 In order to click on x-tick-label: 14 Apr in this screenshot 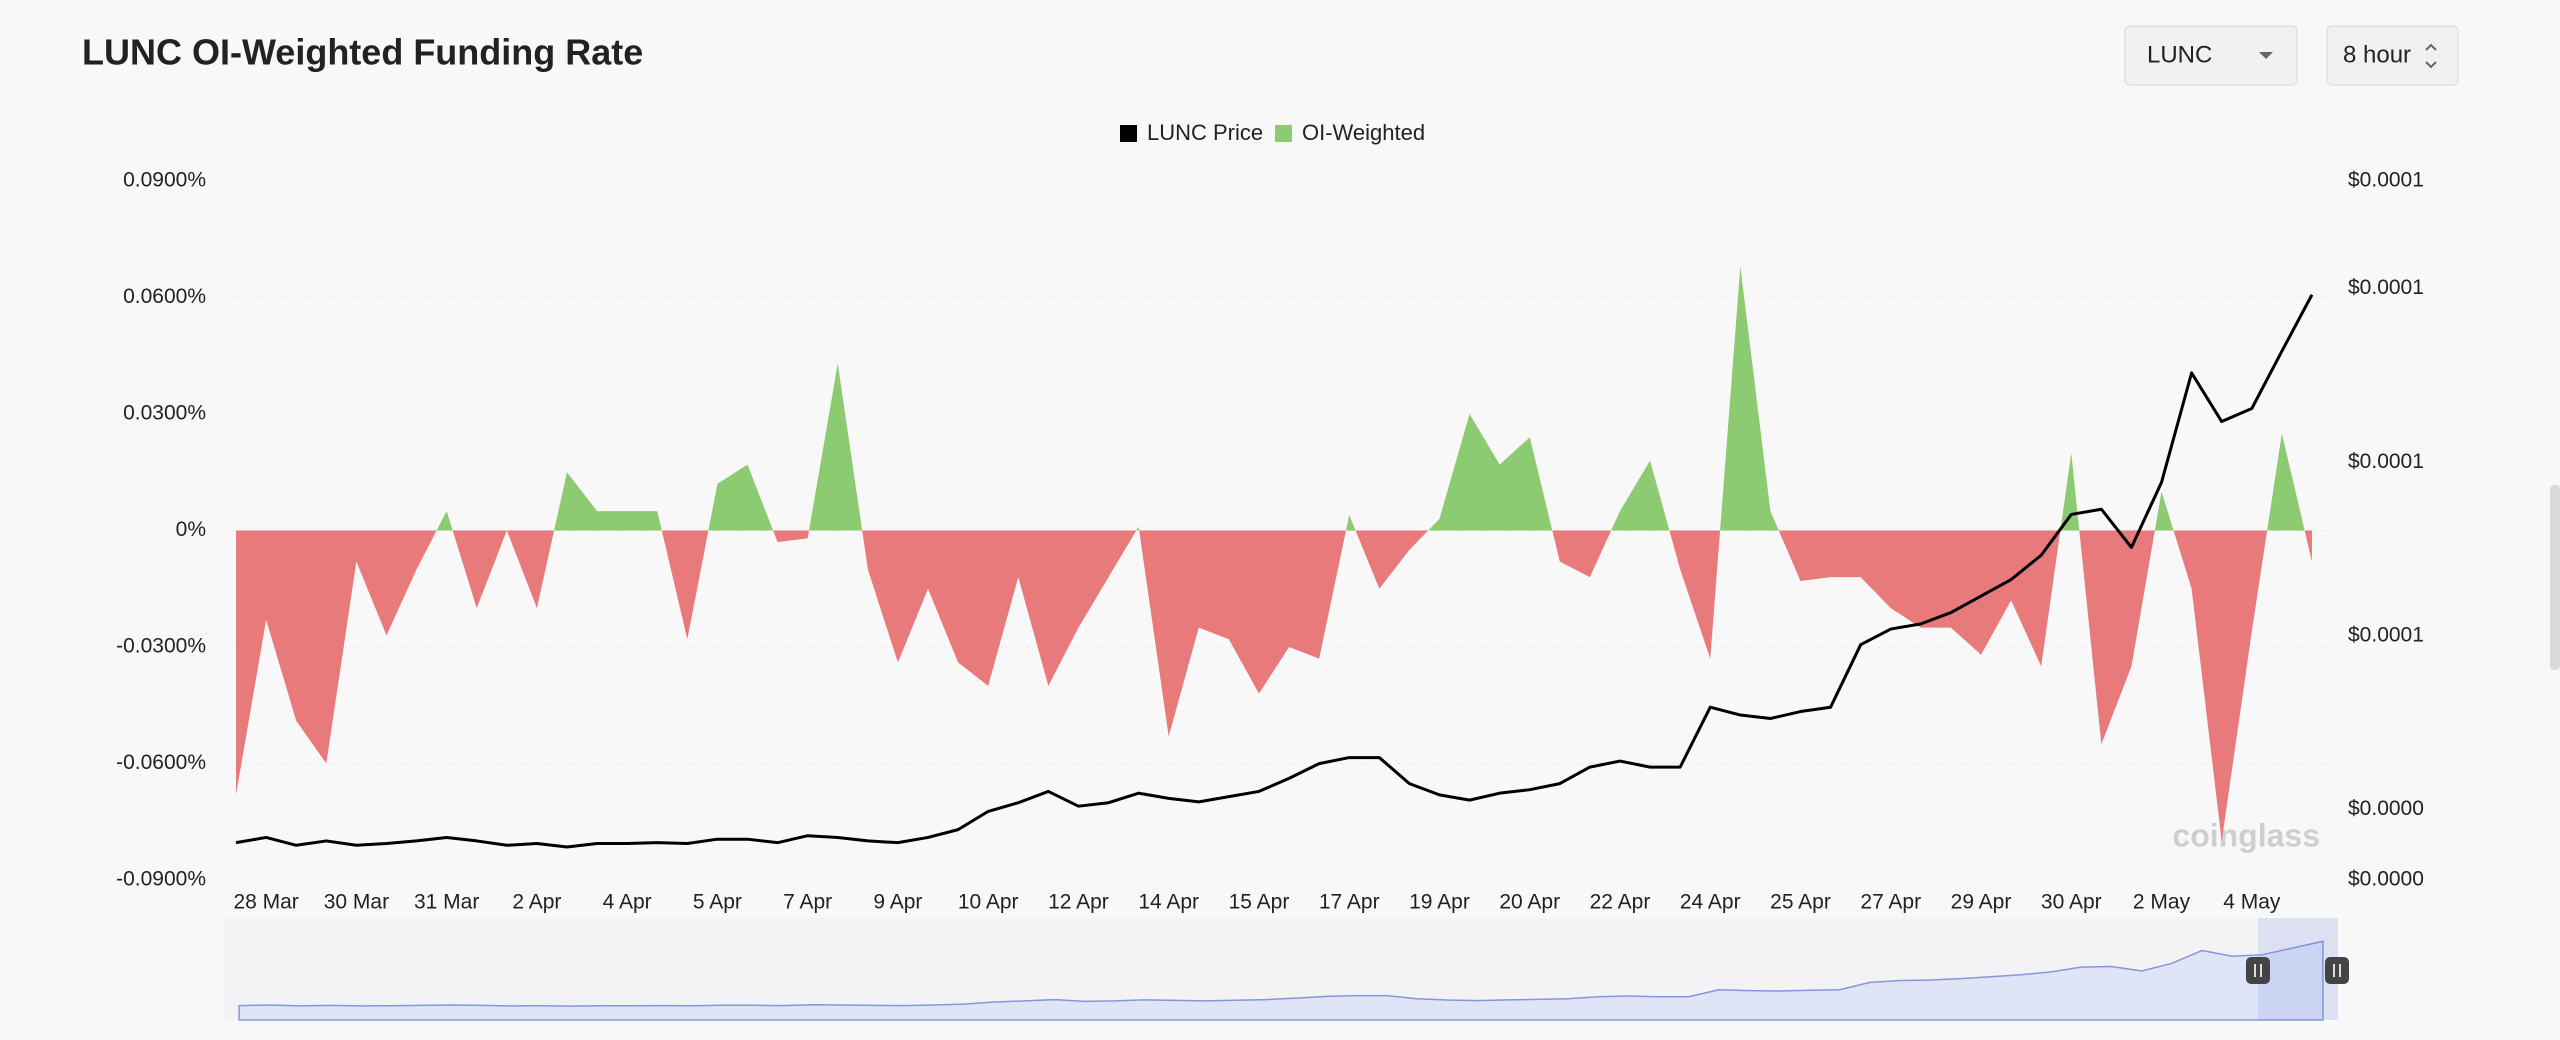, I will do `click(1168, 902)`.